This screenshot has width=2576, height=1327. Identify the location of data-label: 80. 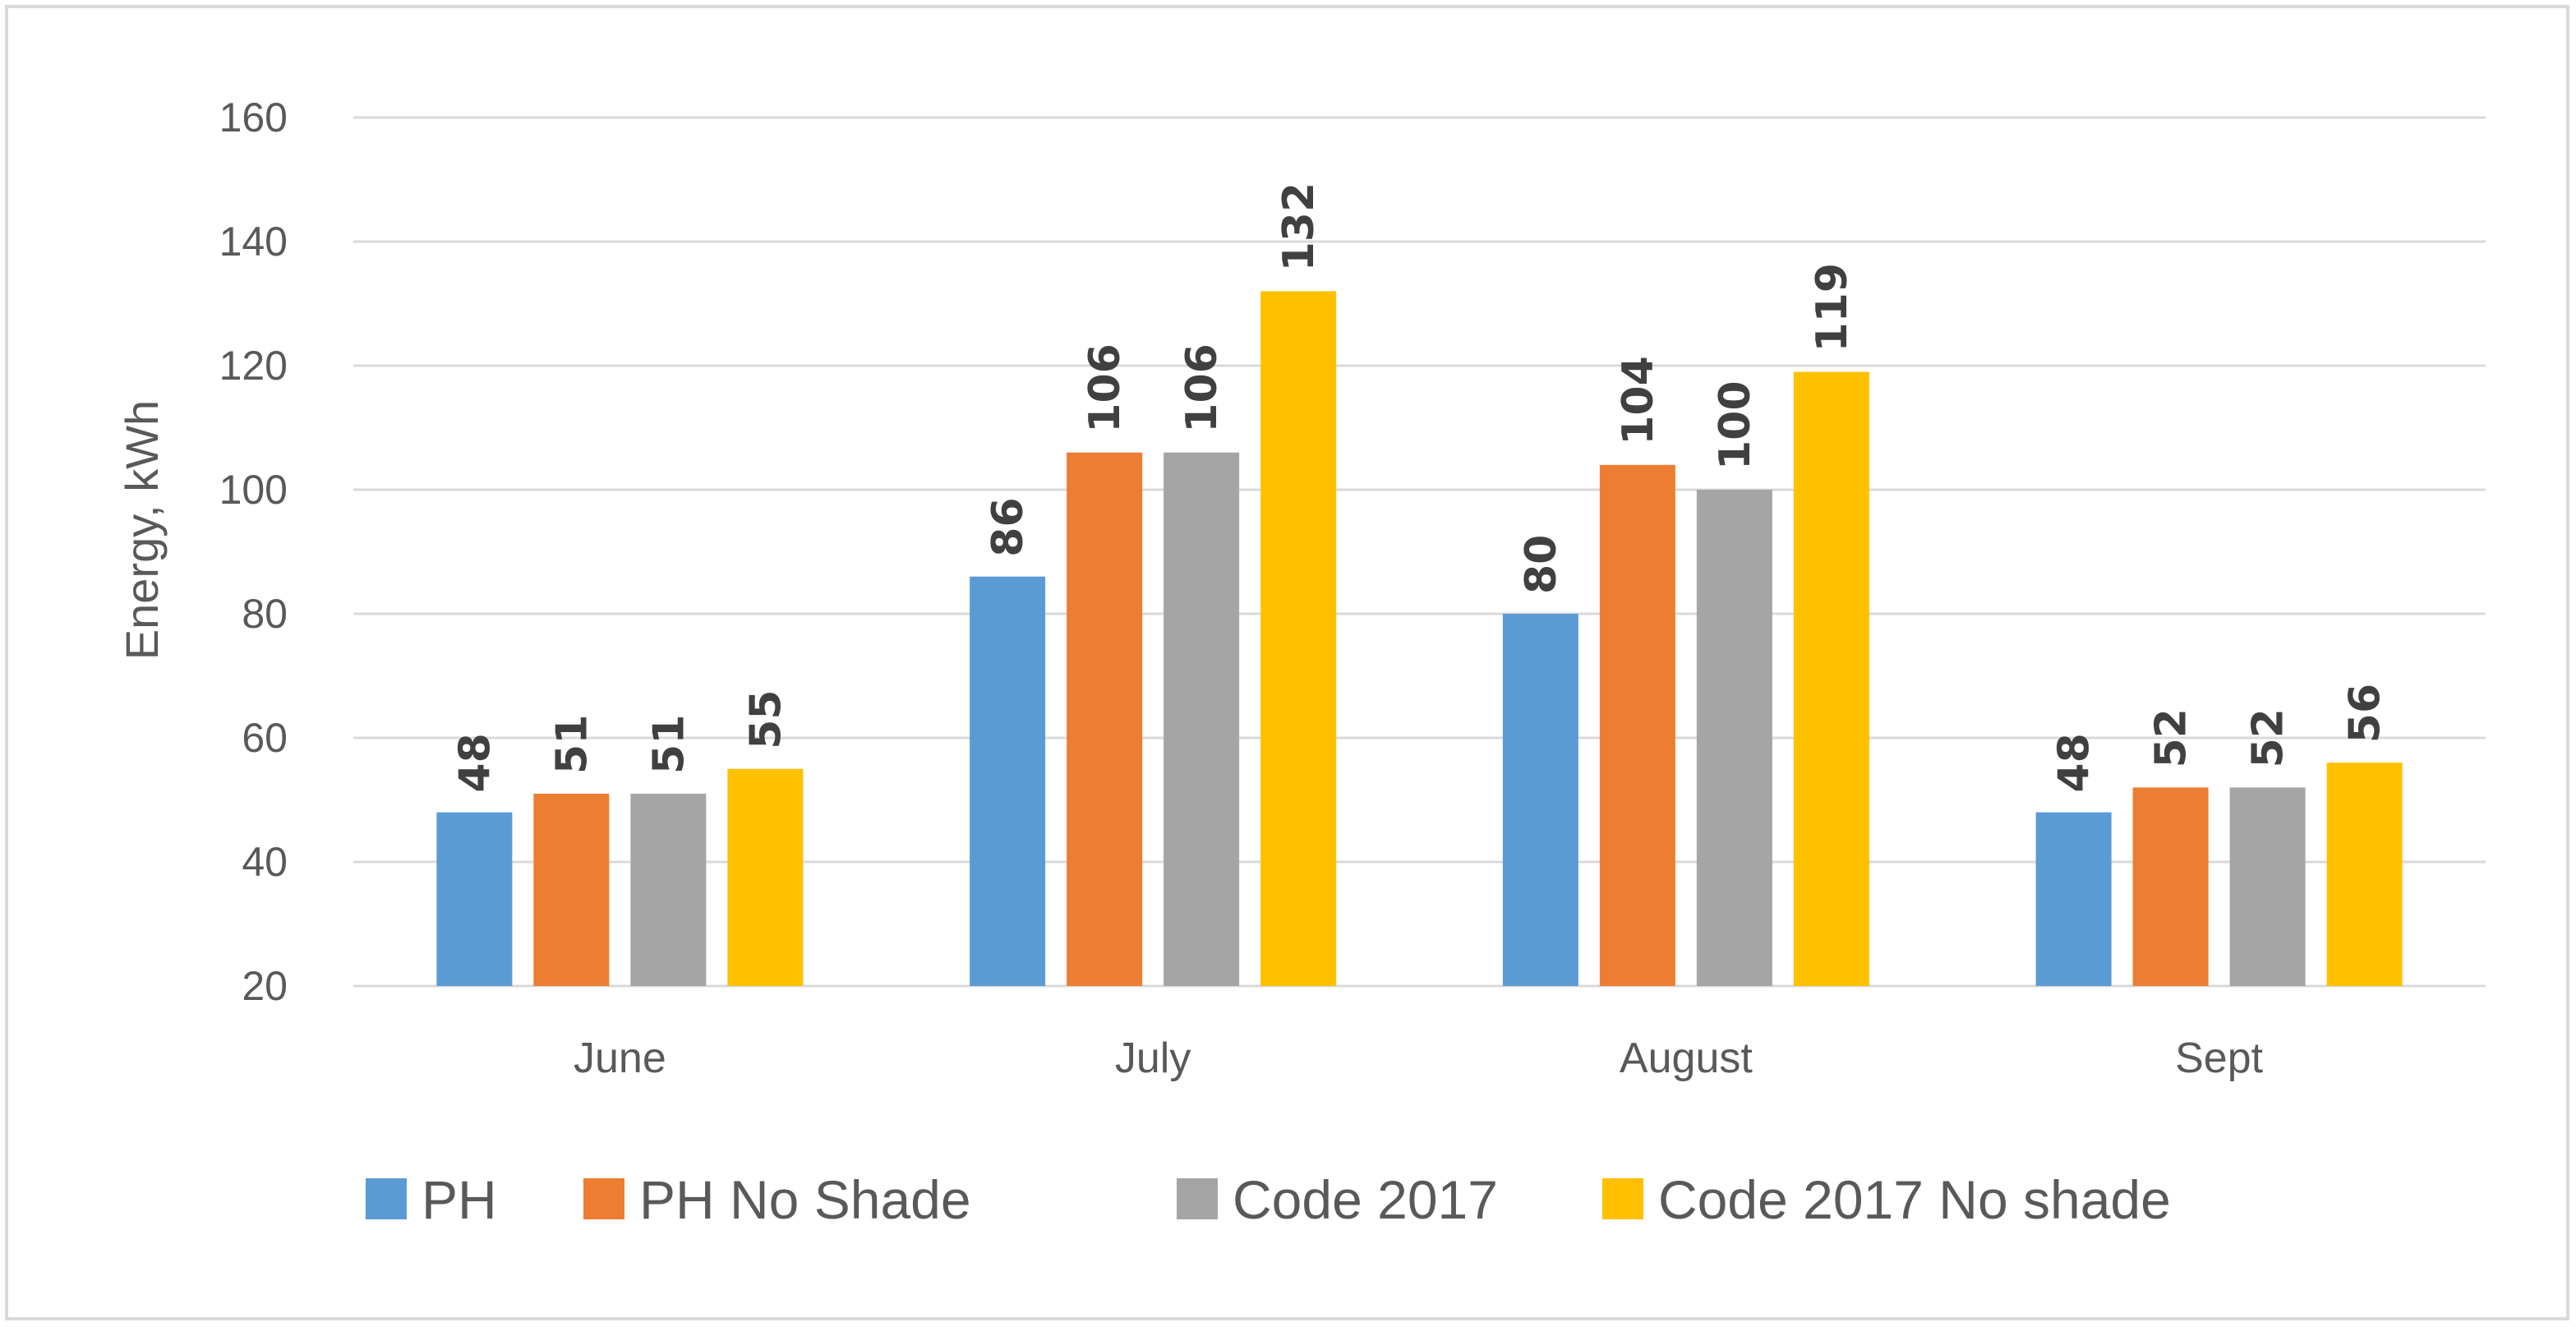
(1541, 564).